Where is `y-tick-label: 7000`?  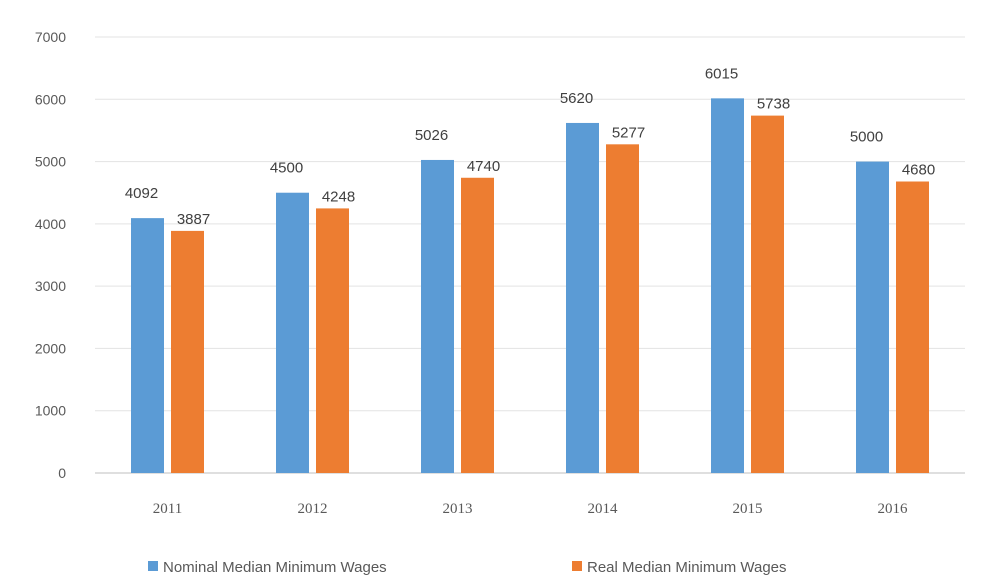 y-tick-label: 7000 is located at coordinates (50, 37).